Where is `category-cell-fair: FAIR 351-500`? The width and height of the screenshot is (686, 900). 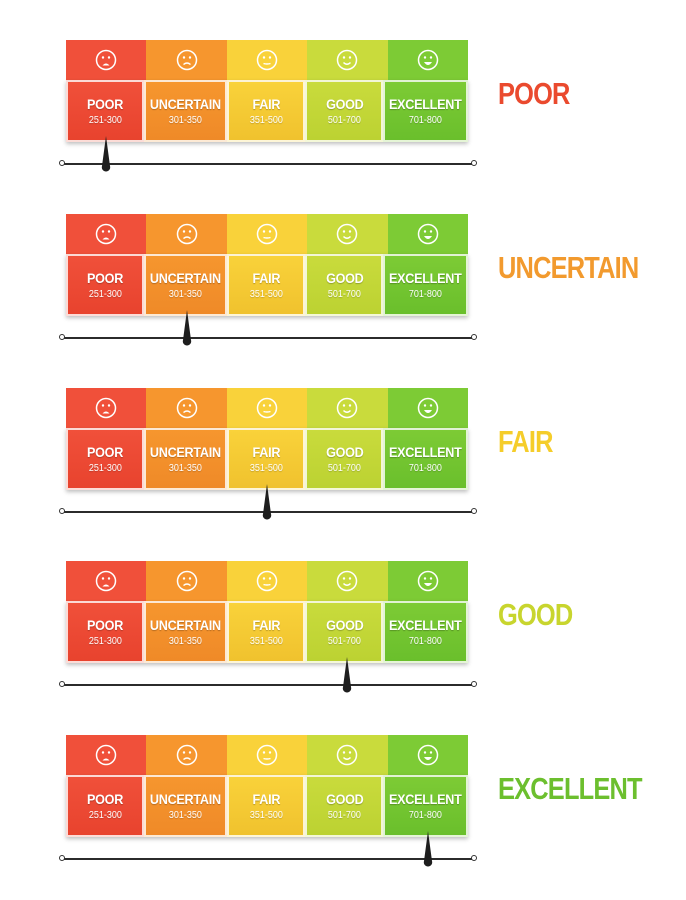 category-cell-fair: FAIR 351-500 is located at coordinates (266, 632).